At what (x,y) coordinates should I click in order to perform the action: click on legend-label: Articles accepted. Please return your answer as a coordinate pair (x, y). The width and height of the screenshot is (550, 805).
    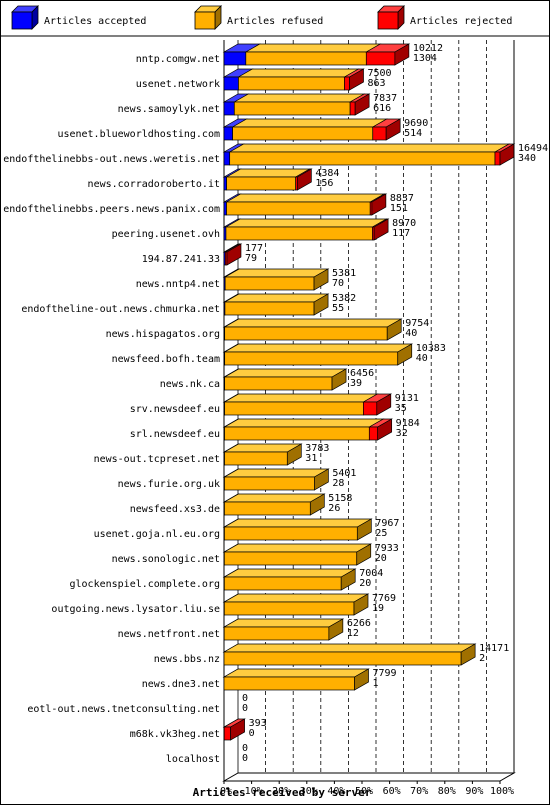
    Looking at the image, I should click on (95, 21).